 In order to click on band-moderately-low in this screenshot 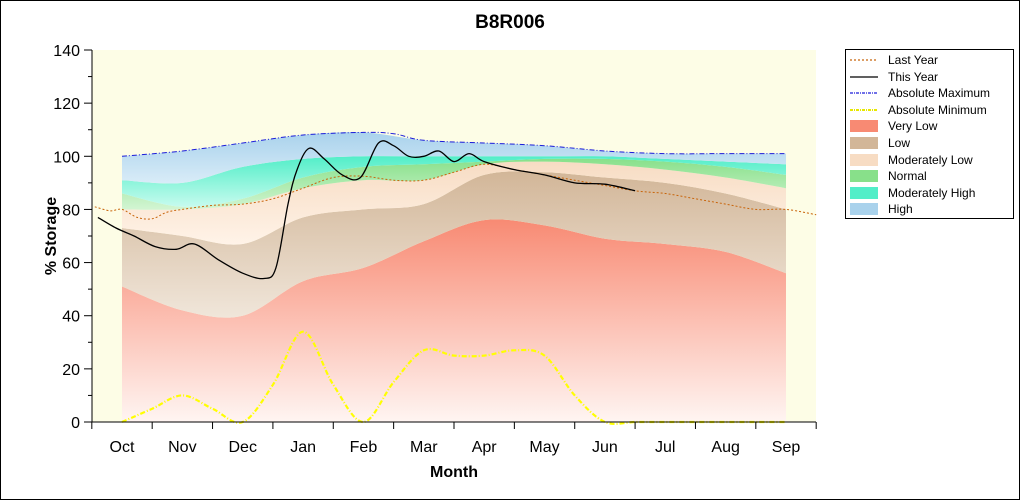, I will do `click(454, 203)`.